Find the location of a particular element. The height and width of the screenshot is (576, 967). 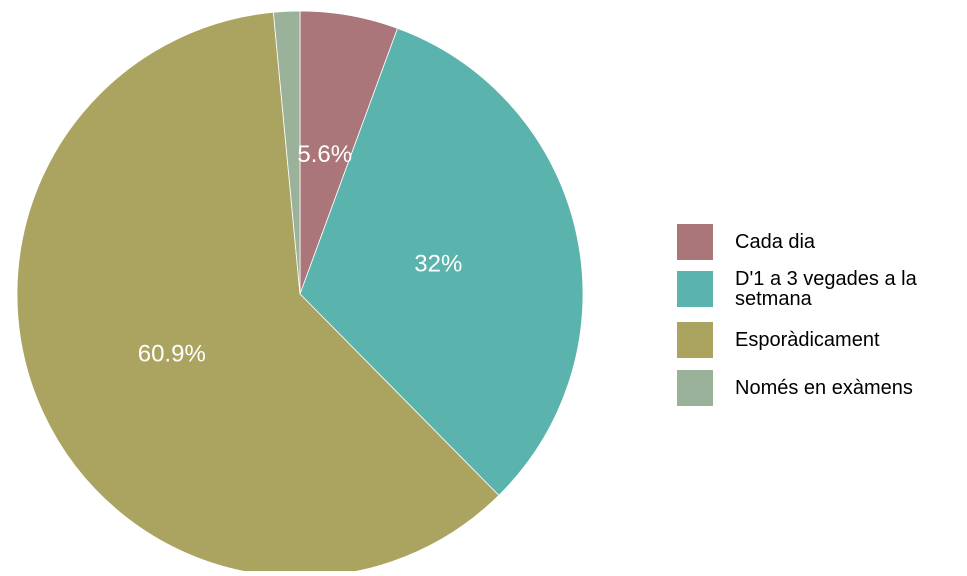

legend-item-d-1-a-3-vegades-a-la-setmana: D'1 a 3 vegades a la setmana is located at coordinates (797, 289).